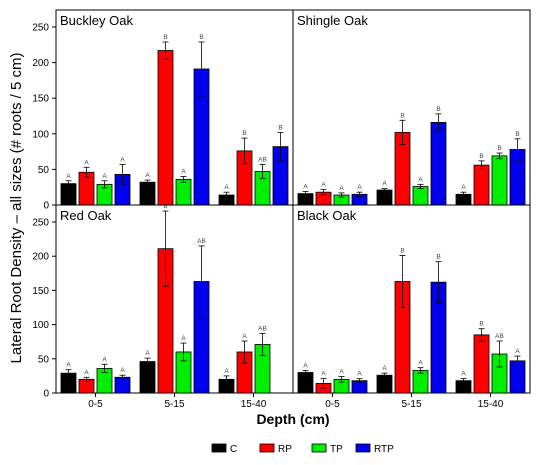 This screenshot has width=550, height=465. Describe the element at coordinates (86, 215) in the screenshot. I see `panel-title: Red Oak` at that location.